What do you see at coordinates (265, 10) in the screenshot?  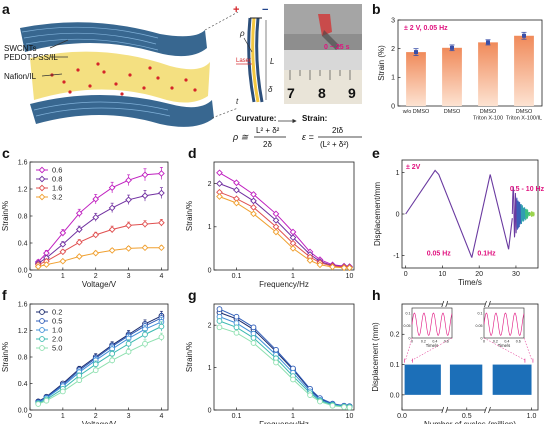 I see `minus-sign: −` at bounding box center [265, 10].